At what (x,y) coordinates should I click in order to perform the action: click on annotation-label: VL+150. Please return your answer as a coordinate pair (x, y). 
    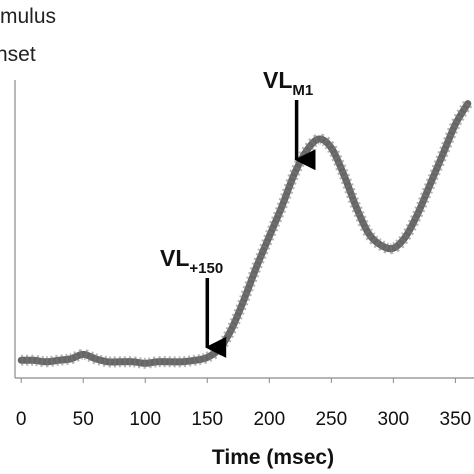
    Looking at the image, I should click on (191, 261).